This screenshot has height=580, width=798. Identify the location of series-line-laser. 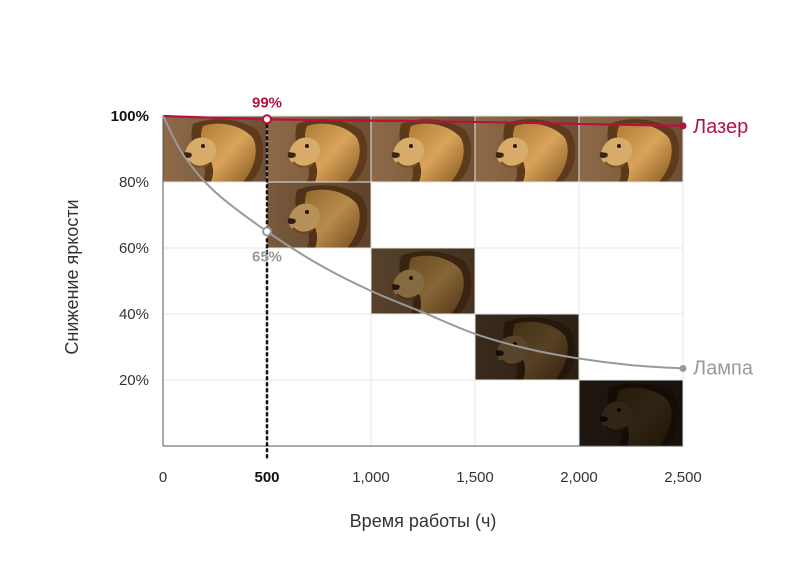
(423, 120).